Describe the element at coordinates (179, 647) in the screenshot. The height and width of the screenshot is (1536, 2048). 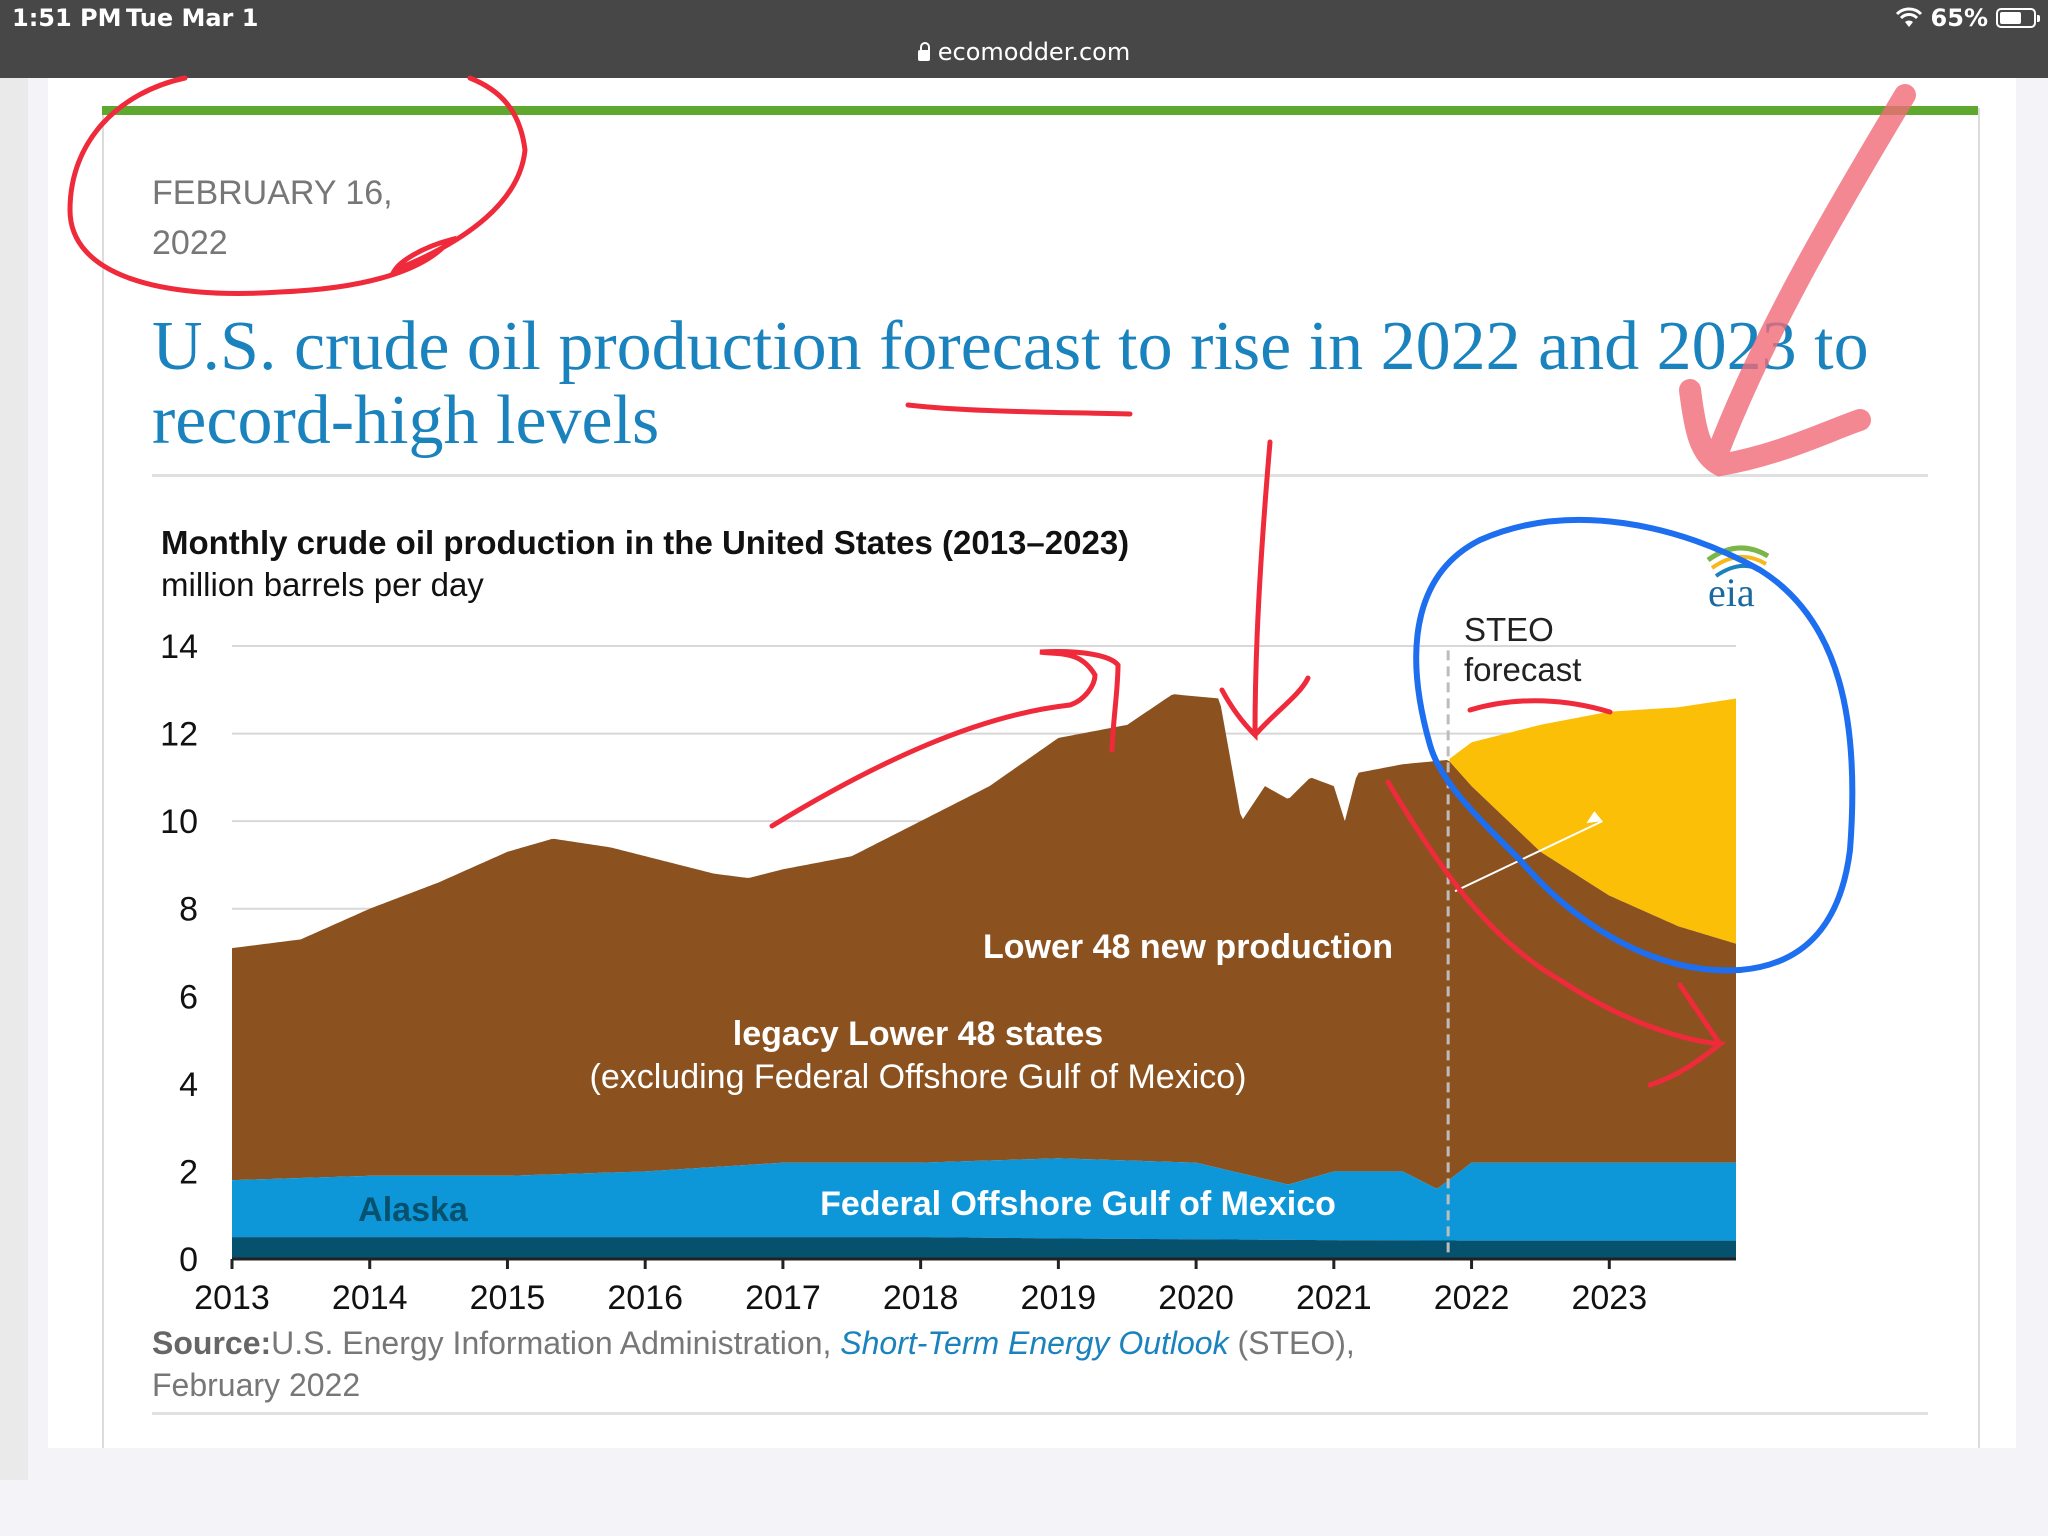
I see `y-tick-label: 14` at that location.